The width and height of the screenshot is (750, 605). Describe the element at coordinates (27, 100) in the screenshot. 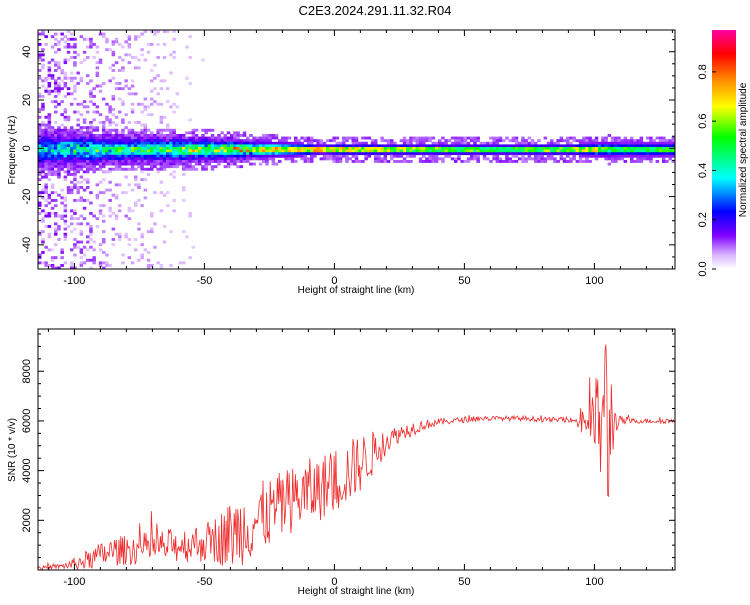

I see `y-tick-label: 20` at that location.